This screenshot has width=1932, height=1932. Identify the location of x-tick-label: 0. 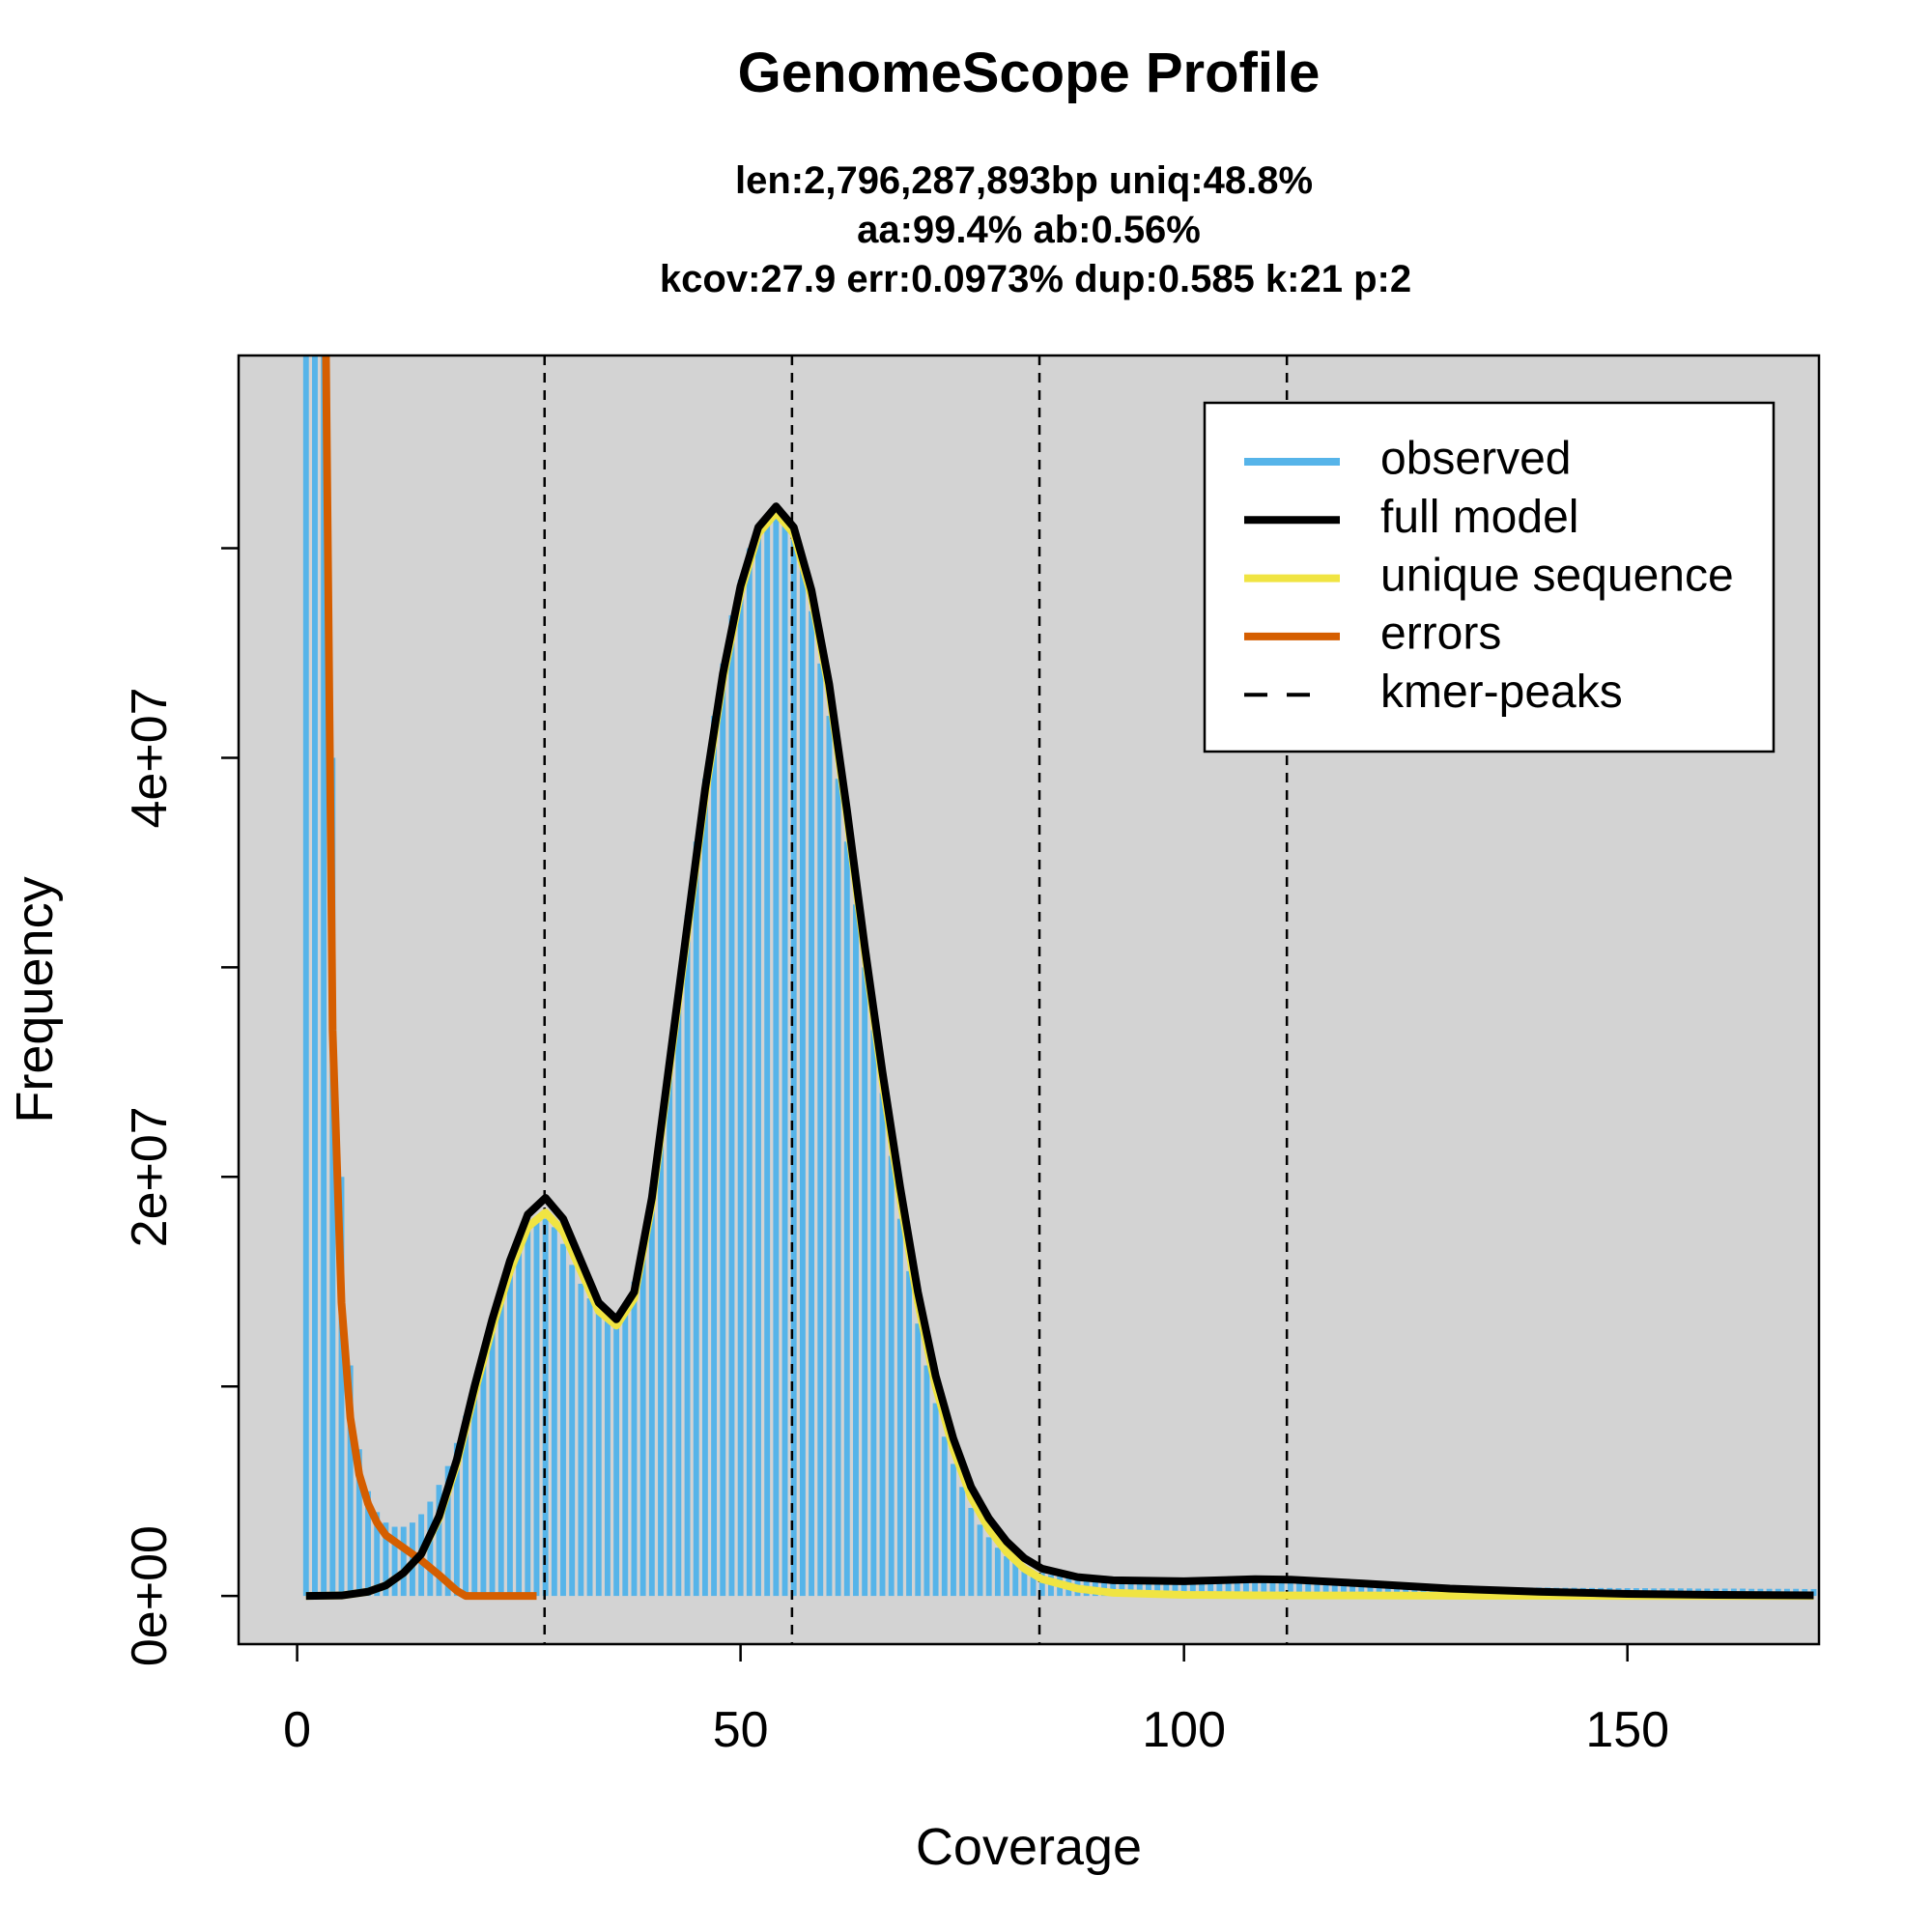
(297, 1730).